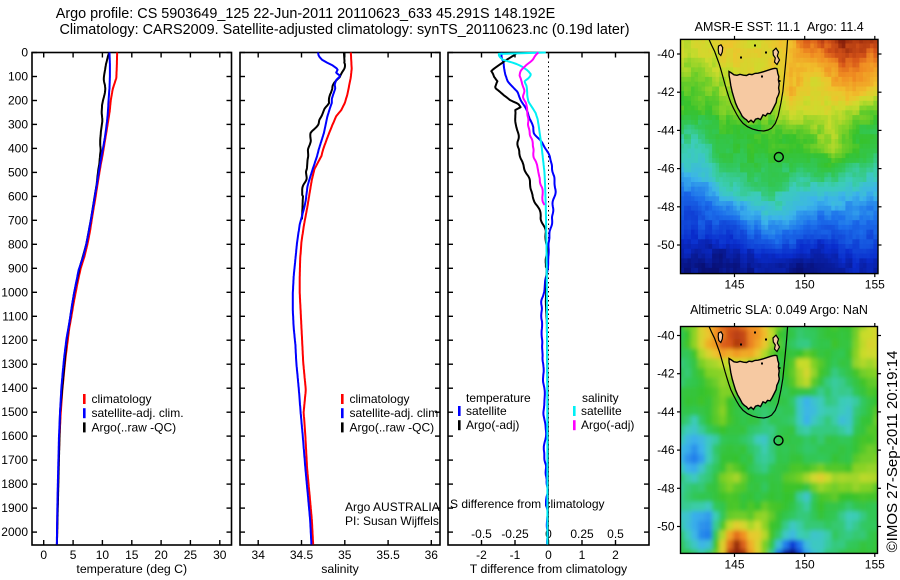  What do you see at coordinates (73, 555) in the screenshot?
I see `svg-text: 5` at bounding box center [73, 555].